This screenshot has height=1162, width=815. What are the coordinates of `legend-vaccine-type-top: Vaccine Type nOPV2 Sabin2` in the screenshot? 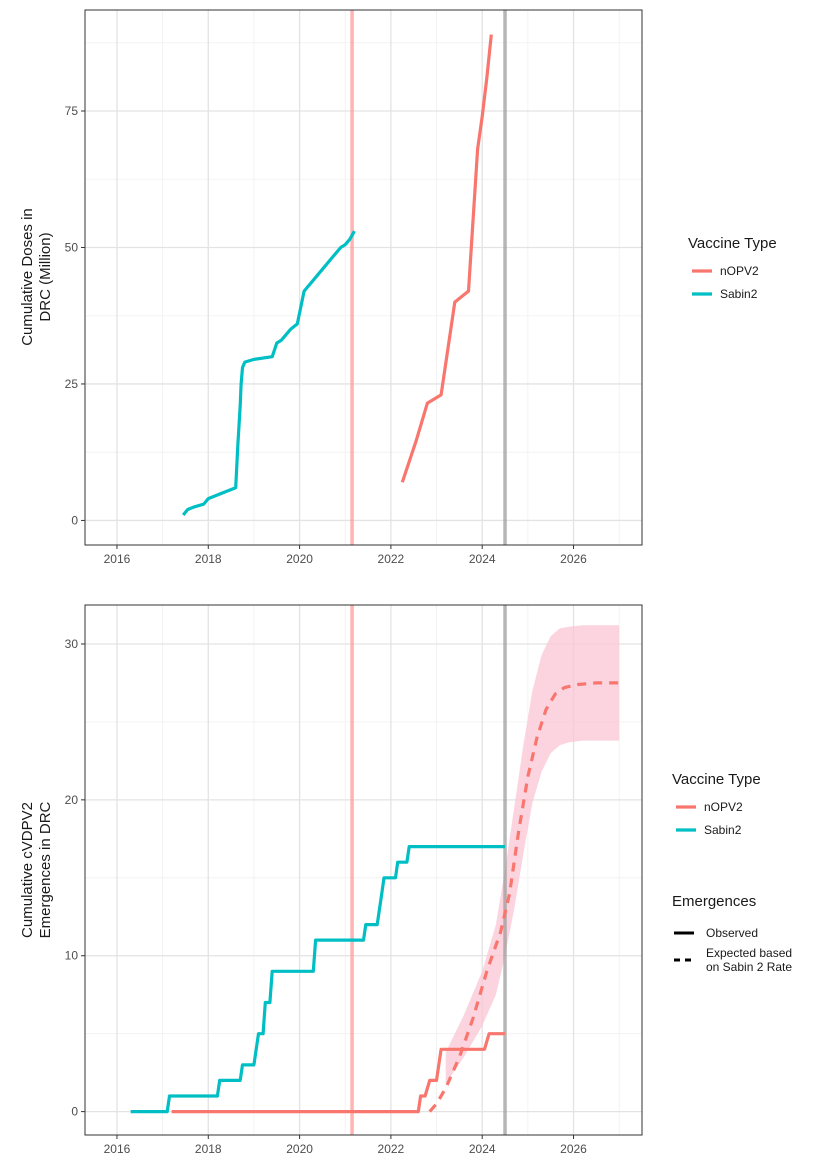 It's located at (732, 268).